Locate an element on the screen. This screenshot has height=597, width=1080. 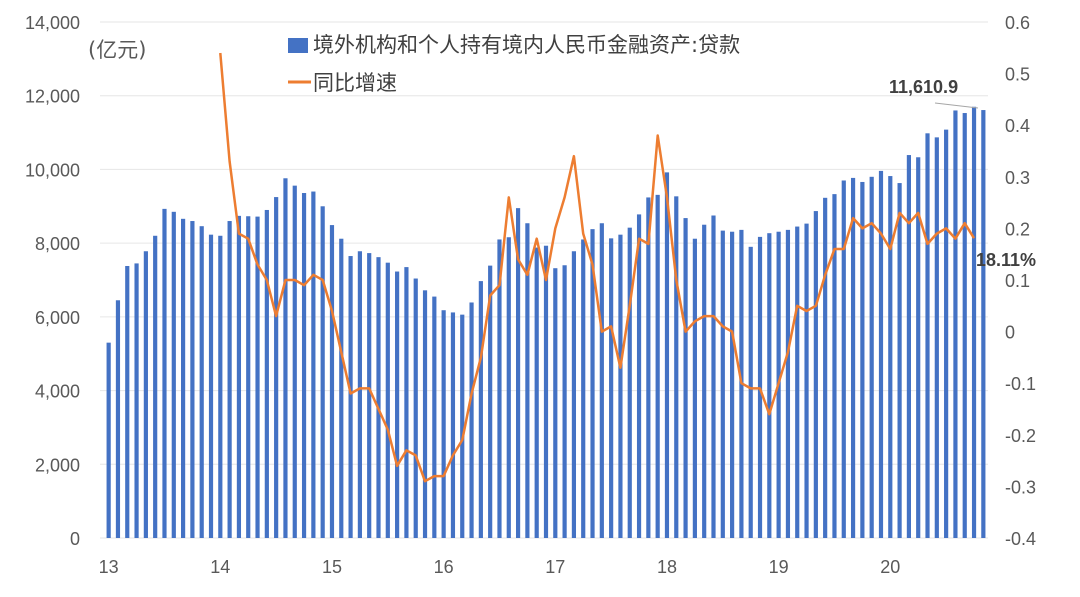
x-tick-label: 15 is located at coordinates (332, 567).